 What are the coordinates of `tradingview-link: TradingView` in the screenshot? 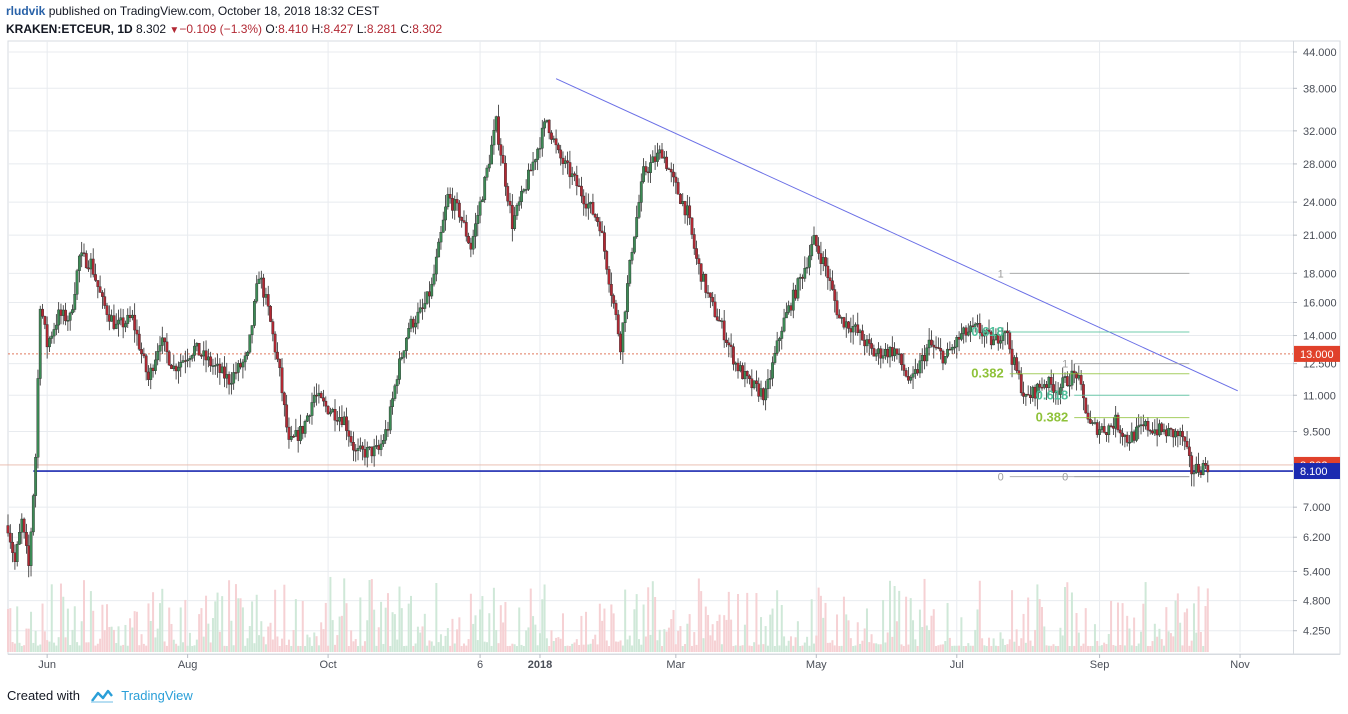 It's located at (157, 695).